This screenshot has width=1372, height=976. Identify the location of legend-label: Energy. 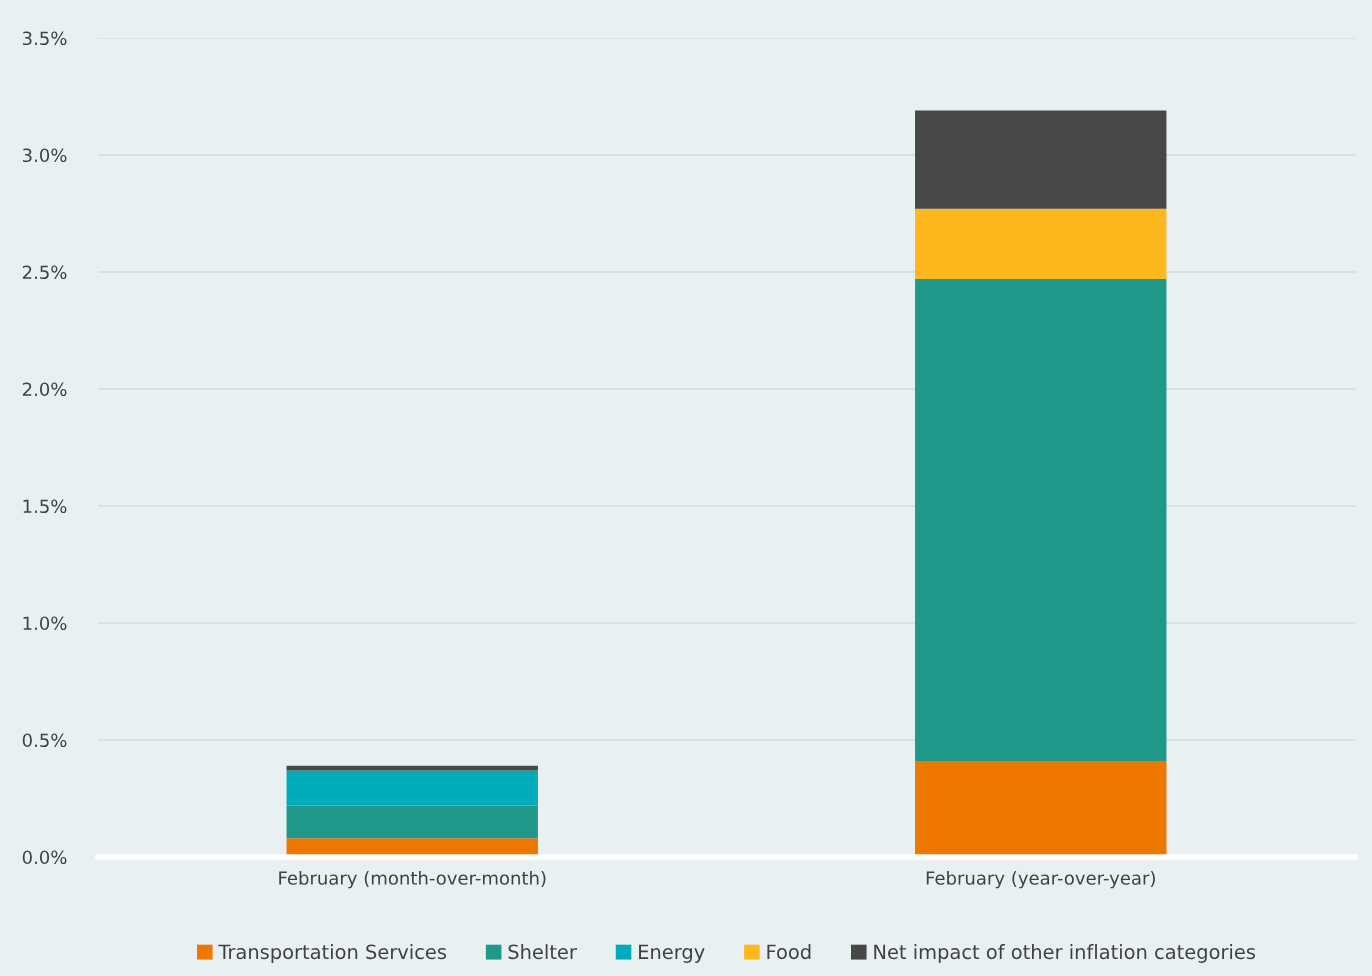
(672, 953).